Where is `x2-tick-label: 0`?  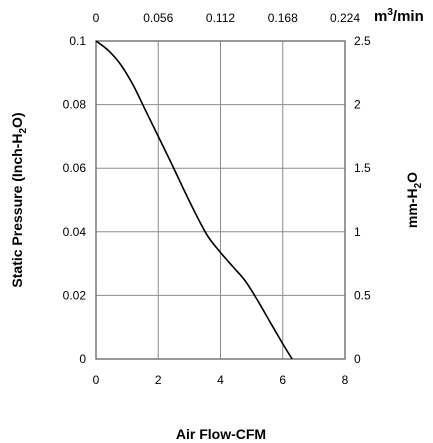
x2-tick-label: 0 is located at coordinates (96, 18).